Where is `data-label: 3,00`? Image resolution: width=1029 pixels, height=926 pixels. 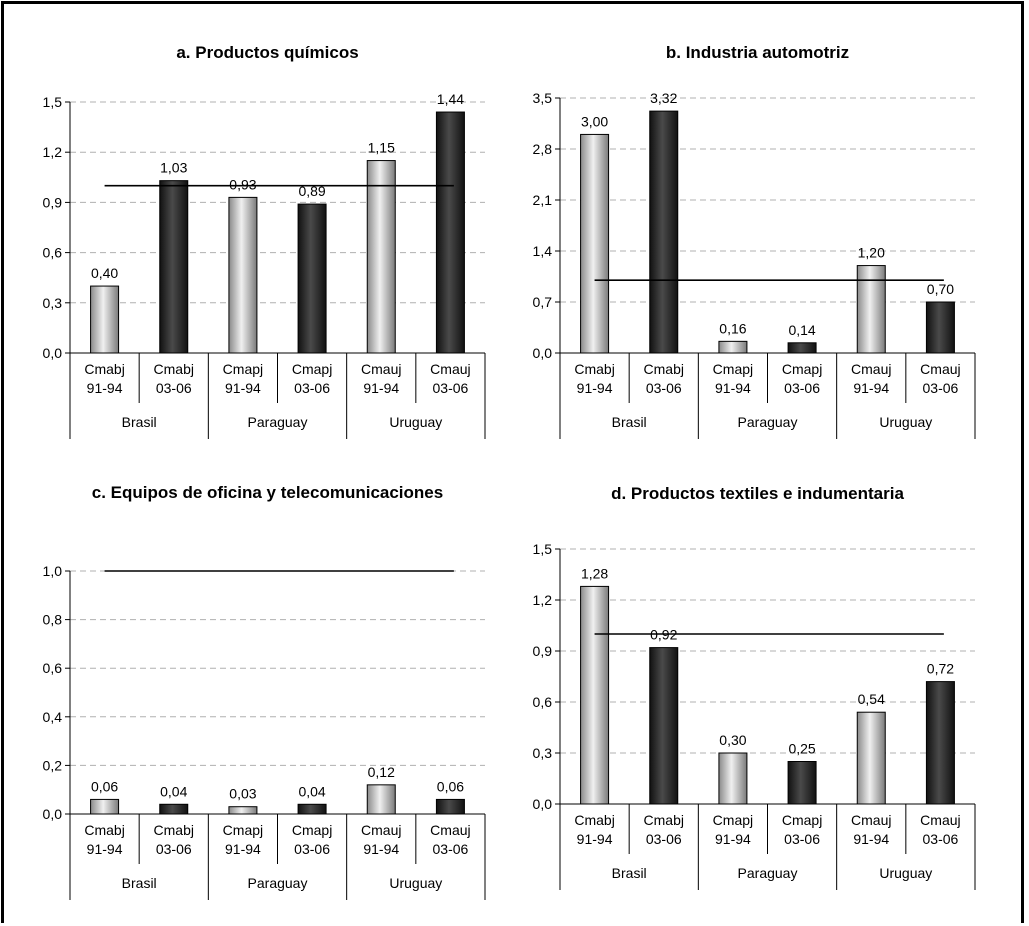
data-label: 3,00 is located at coordinates (594, 121).